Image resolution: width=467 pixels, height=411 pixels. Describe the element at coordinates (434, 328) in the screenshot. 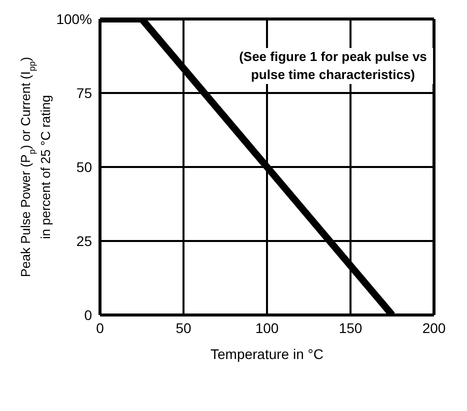

I see `x-tick-label: 200` at that location.